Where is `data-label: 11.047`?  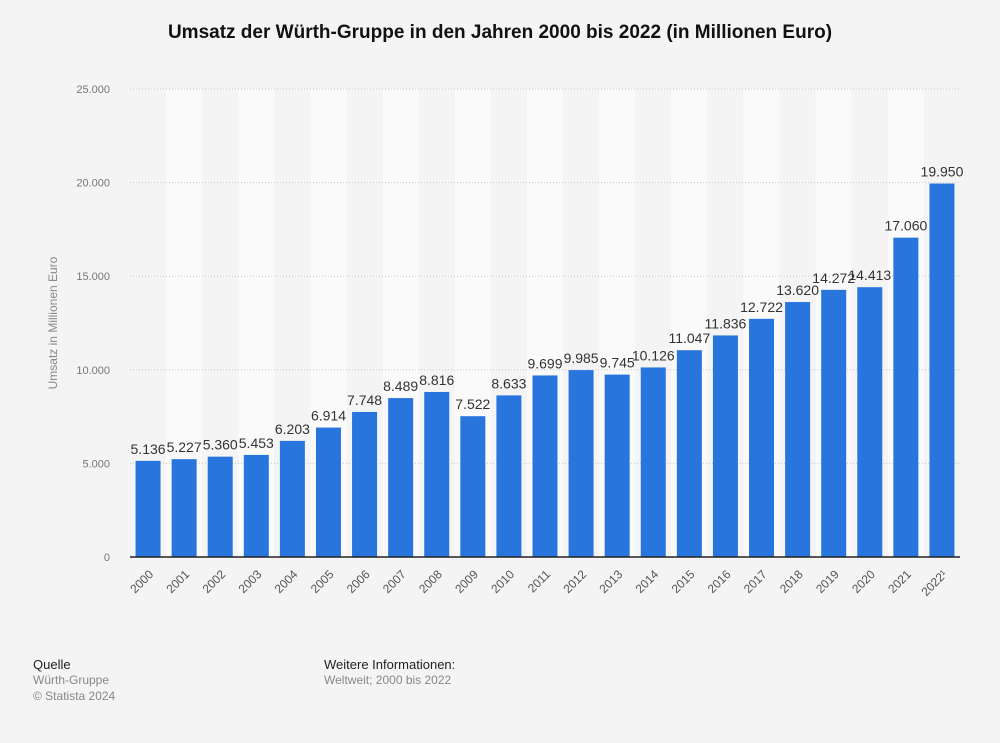
data-label: 11.047 is located at coordinates (689, 338).